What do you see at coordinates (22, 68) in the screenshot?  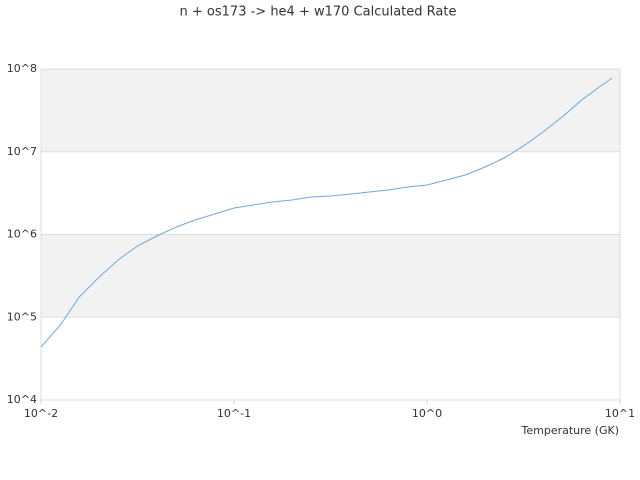 I see `y-tick-label: 10^8` at bounding box center [22, 68].